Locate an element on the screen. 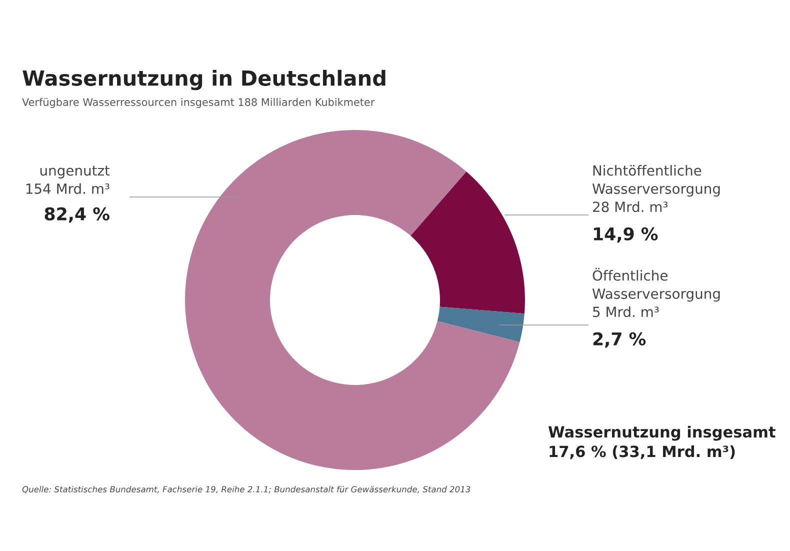 The height and width of the screenshot is (551, 790). slice-label: Nichtöffentliche Wasserversorgung is located at coordinates (656, 181).